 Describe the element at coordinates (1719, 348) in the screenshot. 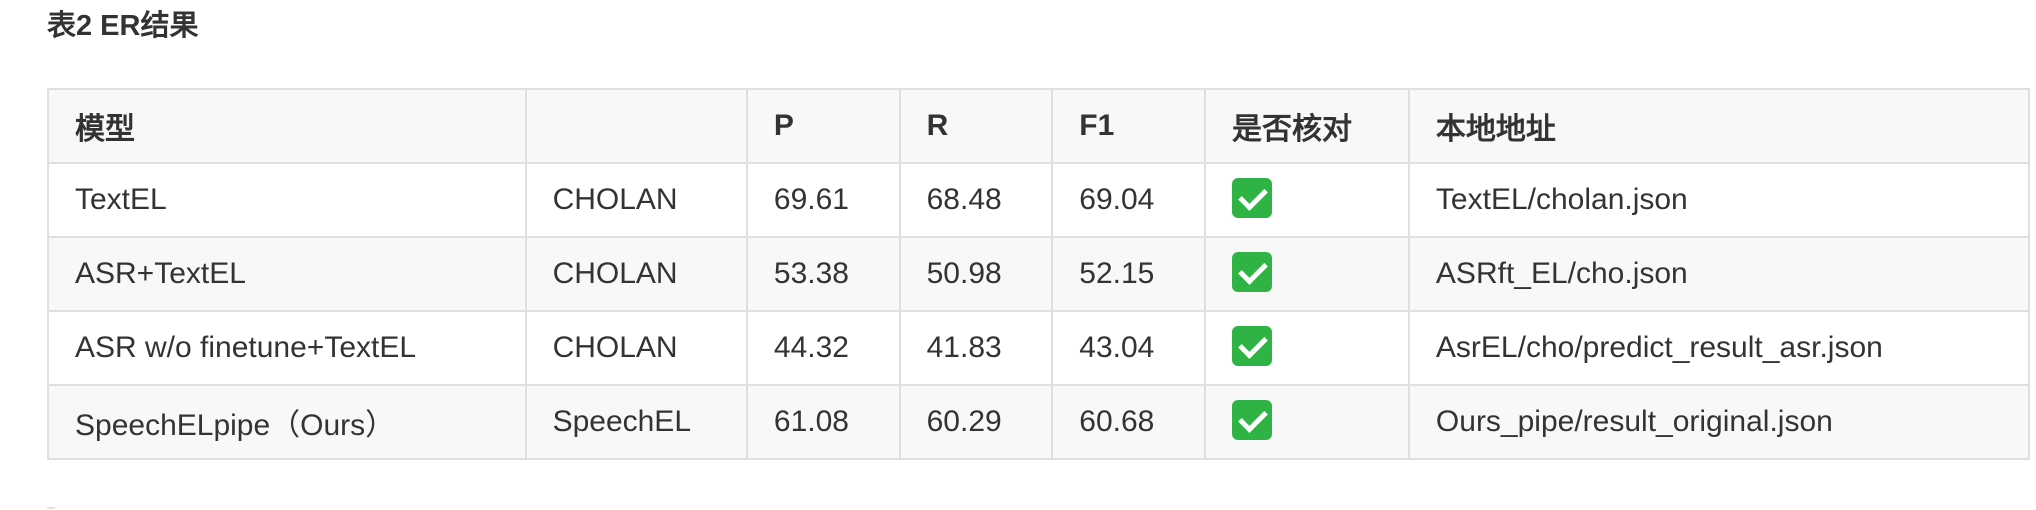

I see `cell-local-path: AsrEL/cho/predict_result_asr.json` at that location.